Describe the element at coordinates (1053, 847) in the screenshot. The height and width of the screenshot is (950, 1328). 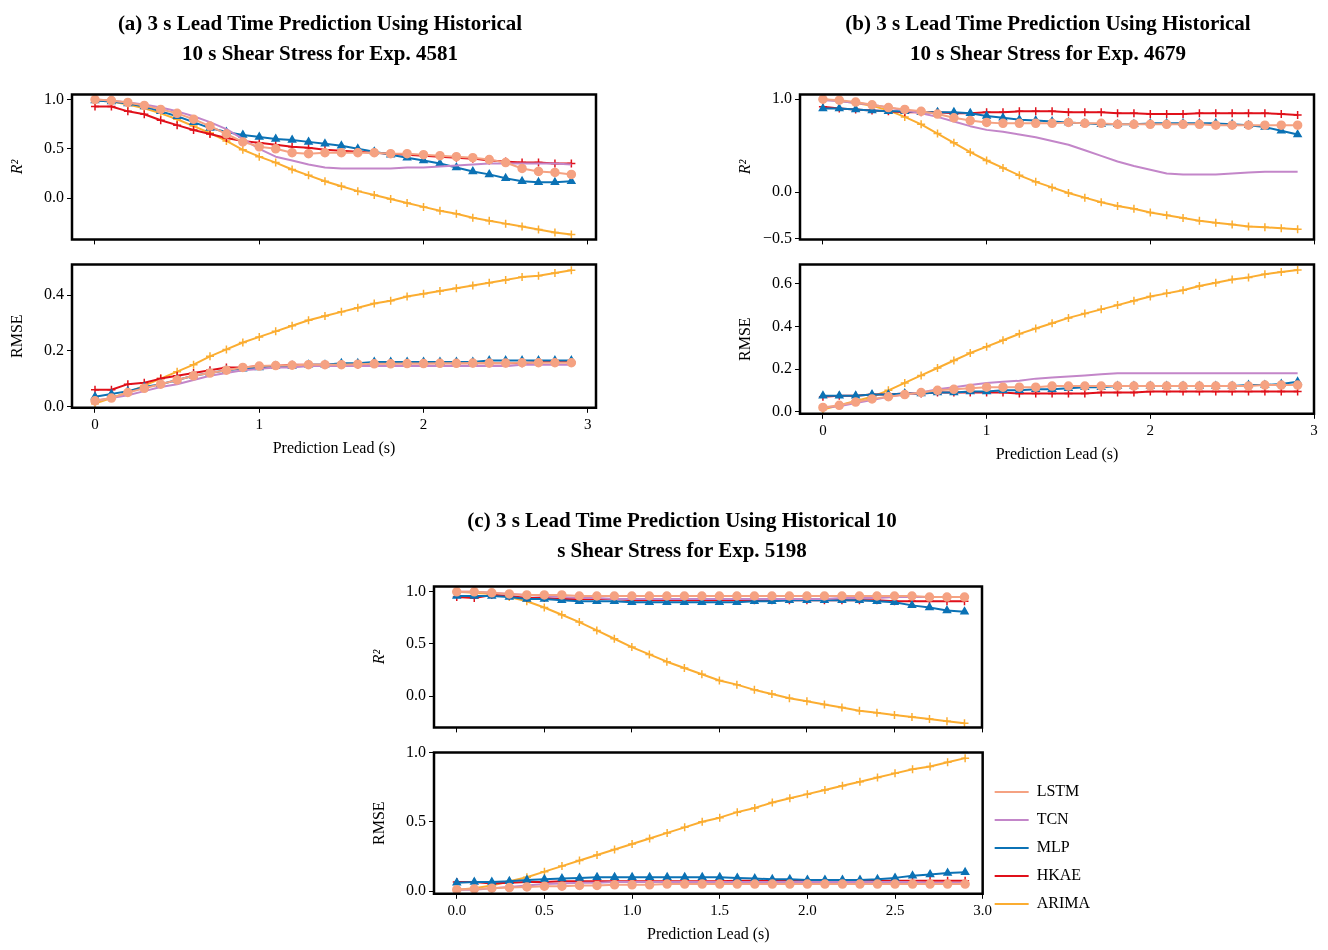
I see `legend-label: MLP` at that location.